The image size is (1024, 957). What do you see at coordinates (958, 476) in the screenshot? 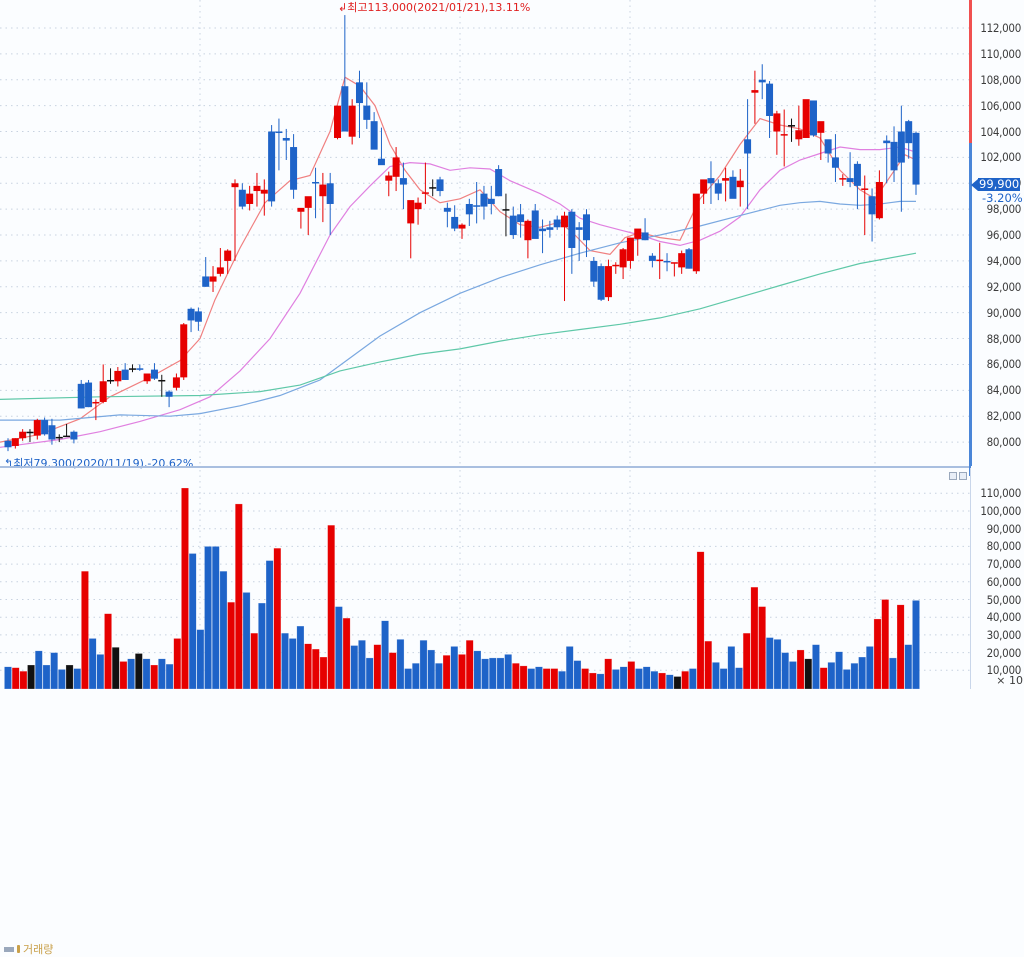
I see `pane-controls` at bounding box center [958, 476].